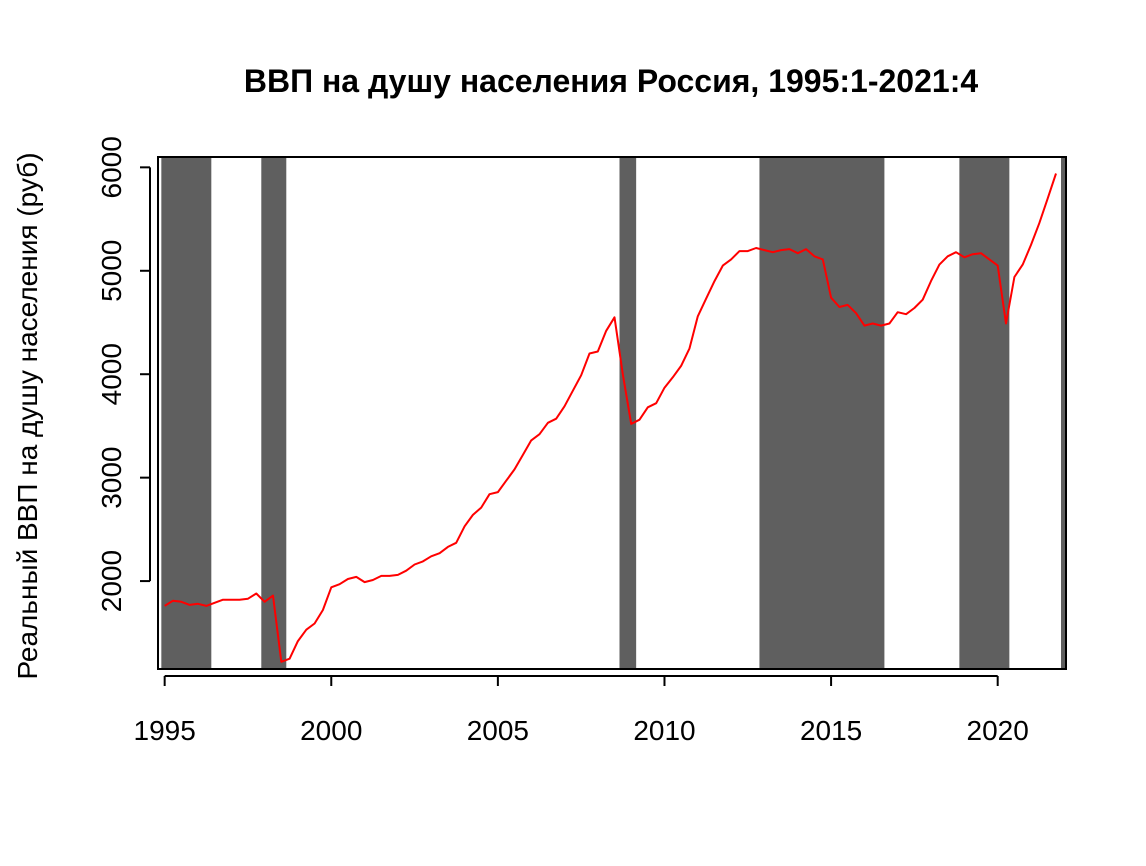  Describe the element at coordinates (998, 730) in the screenshot. I see `x-tick-label: 2020` at that location.